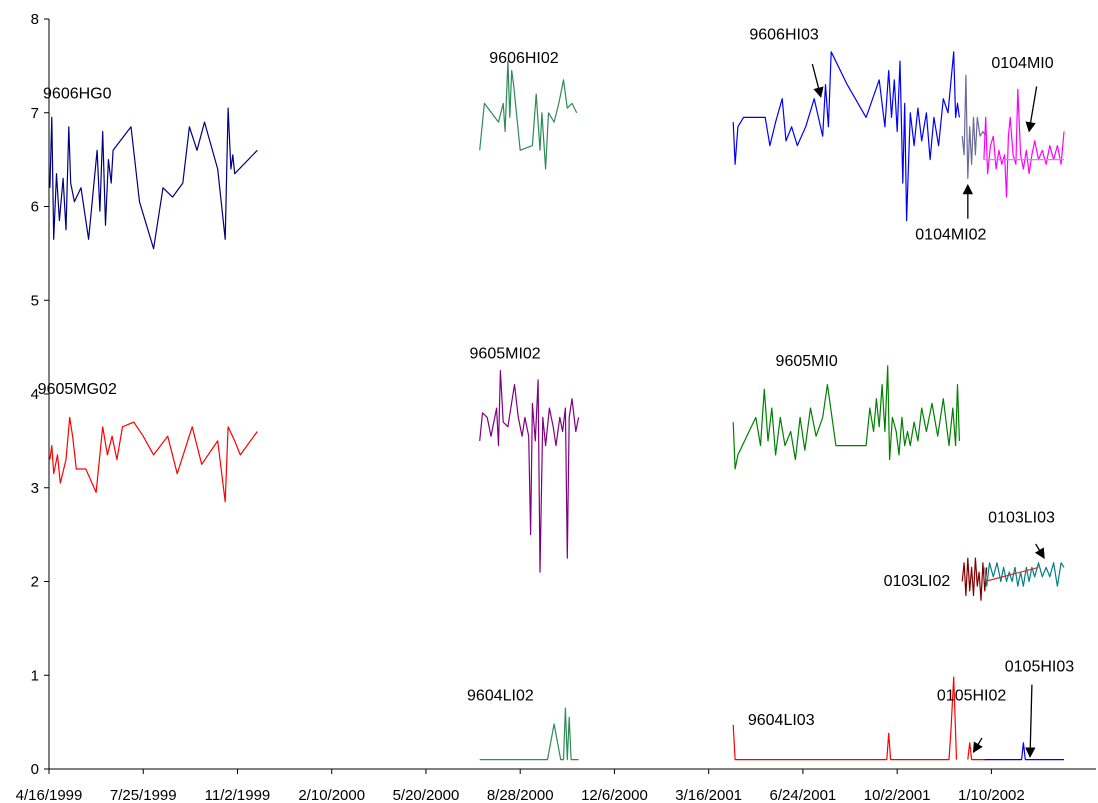  I want to click on y-tick-label: 0, so click(35, 769).